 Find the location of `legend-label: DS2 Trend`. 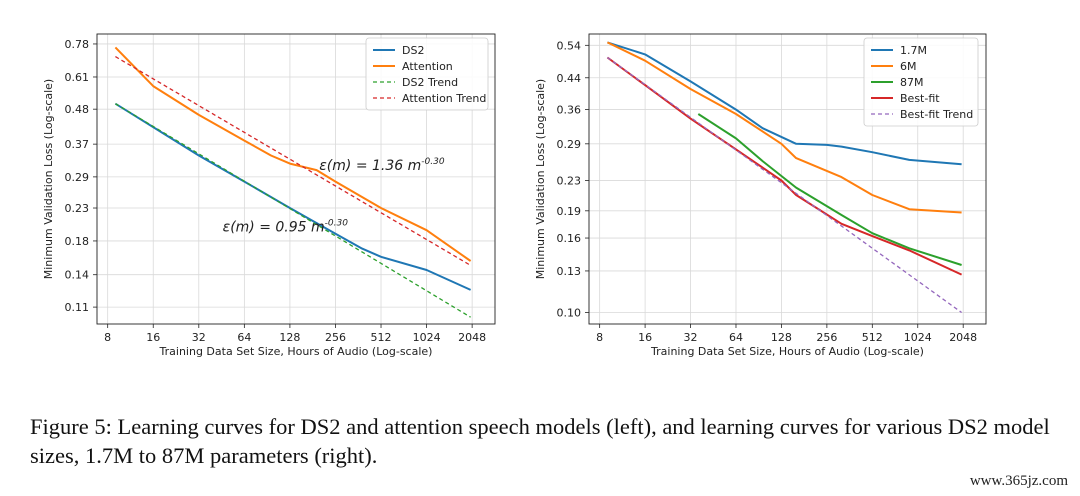

legend-label: DS2 Trend is located at coordinates (430, 82).